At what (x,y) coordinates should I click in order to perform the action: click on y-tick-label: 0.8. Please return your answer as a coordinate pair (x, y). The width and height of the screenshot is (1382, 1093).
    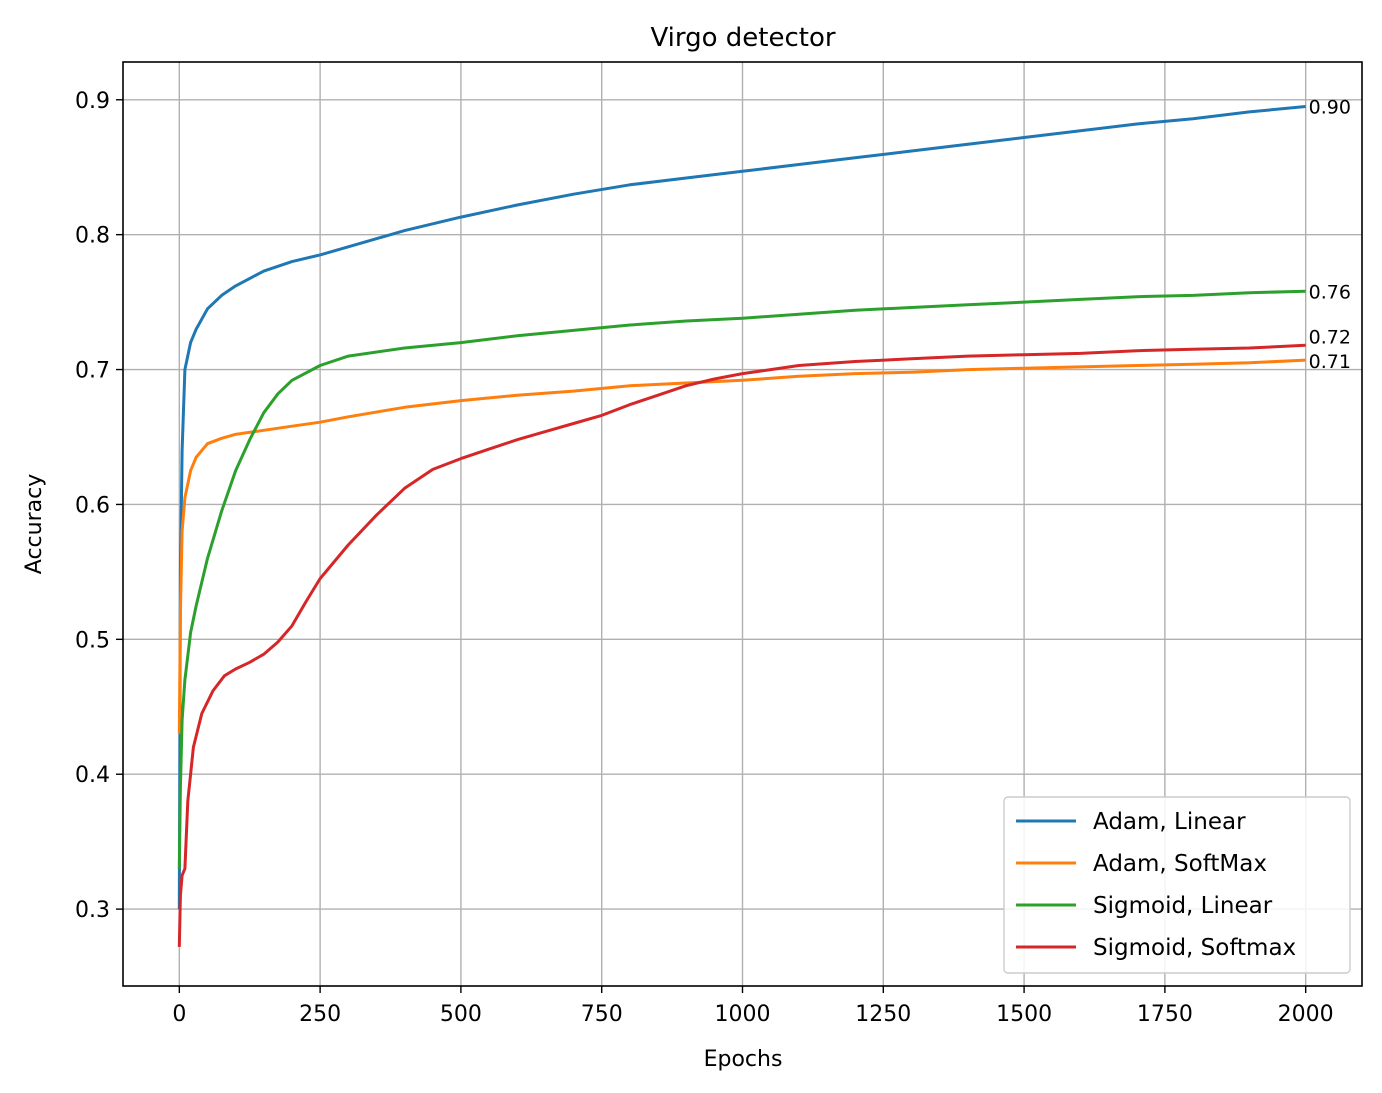
    Looking at the image, I should click on (92, 236).